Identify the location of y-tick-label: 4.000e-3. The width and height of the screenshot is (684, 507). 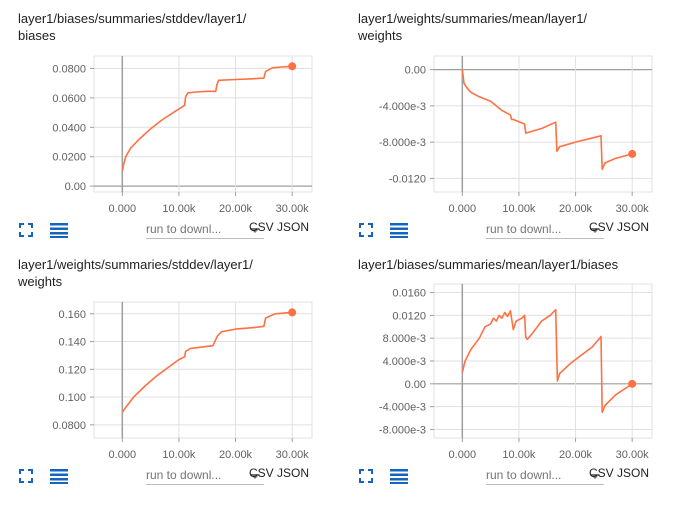
(404, 362).